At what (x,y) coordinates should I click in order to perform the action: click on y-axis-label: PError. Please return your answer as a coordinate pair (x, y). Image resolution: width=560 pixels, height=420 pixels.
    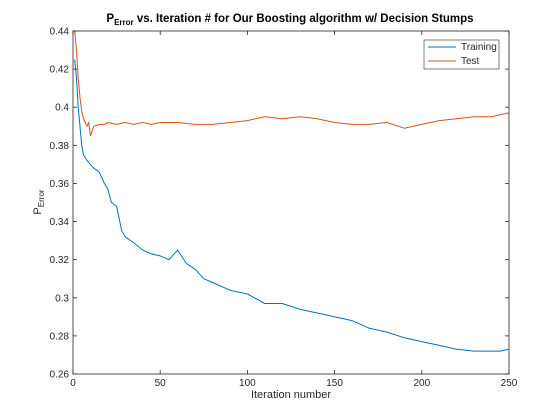
    Looking at the image, I should click on (39, 201).